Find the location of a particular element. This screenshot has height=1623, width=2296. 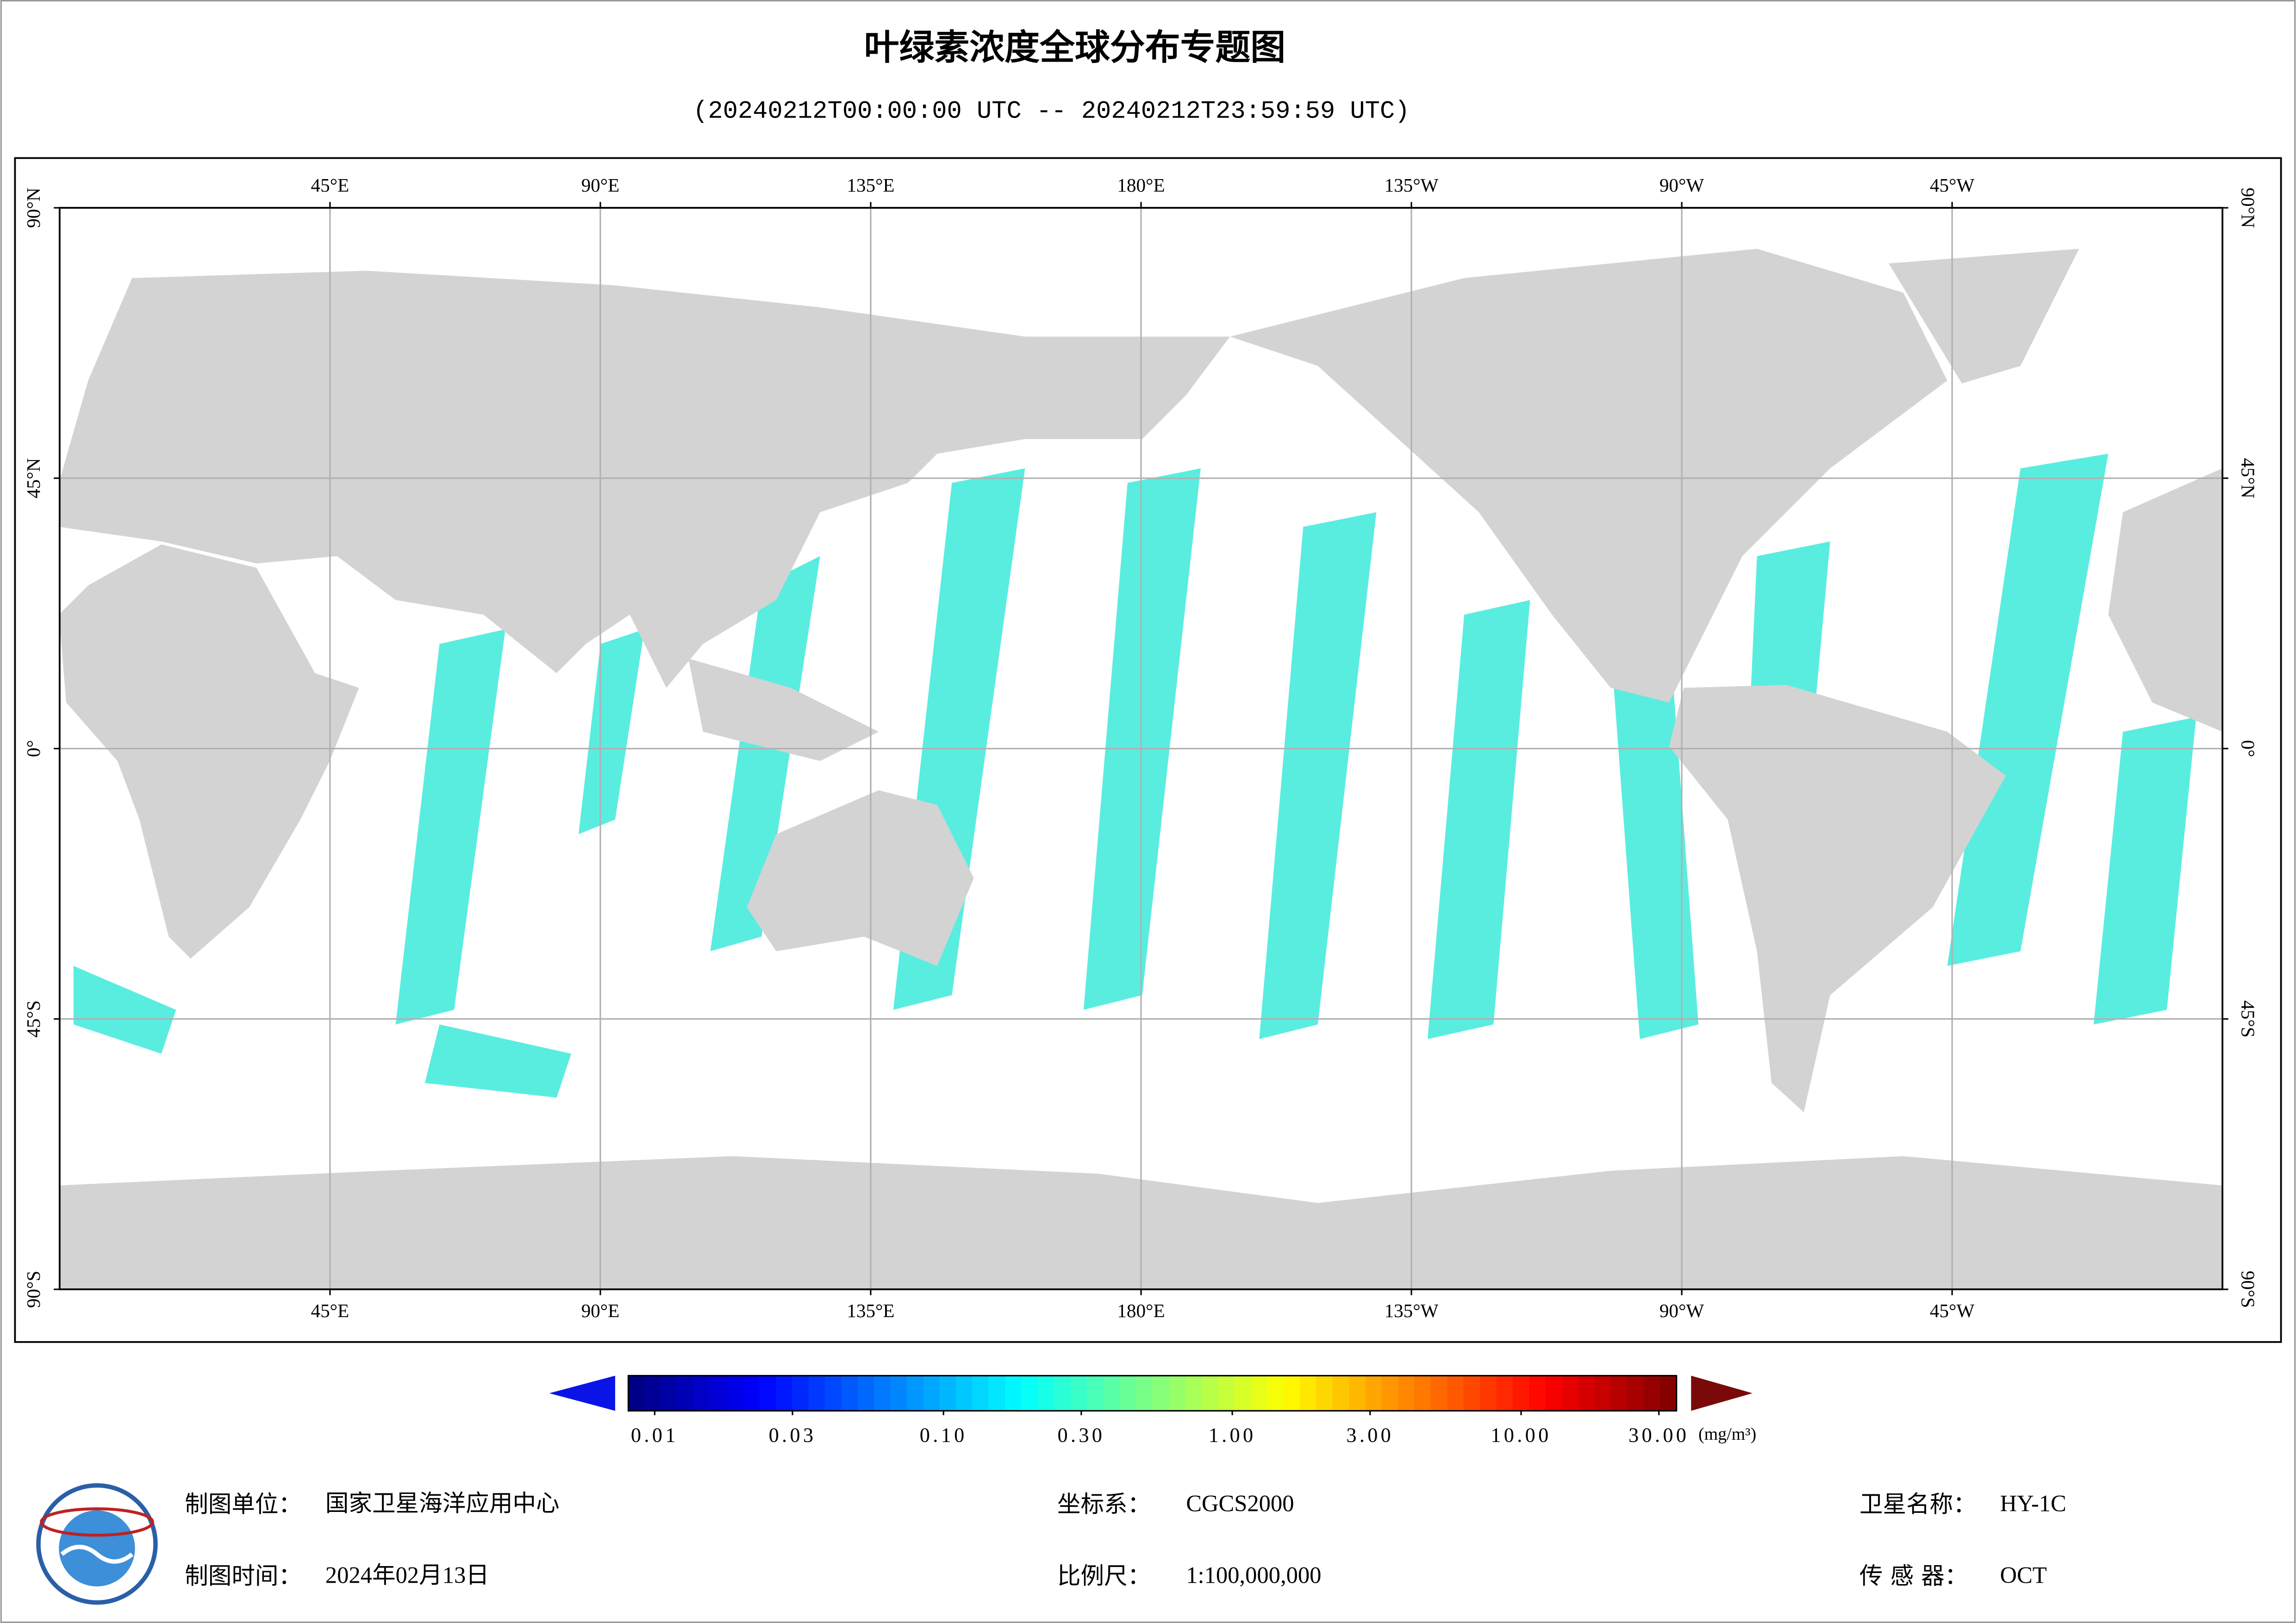

colorbar-unit: (mg/m³) is located at coordinates (1727, 1434).